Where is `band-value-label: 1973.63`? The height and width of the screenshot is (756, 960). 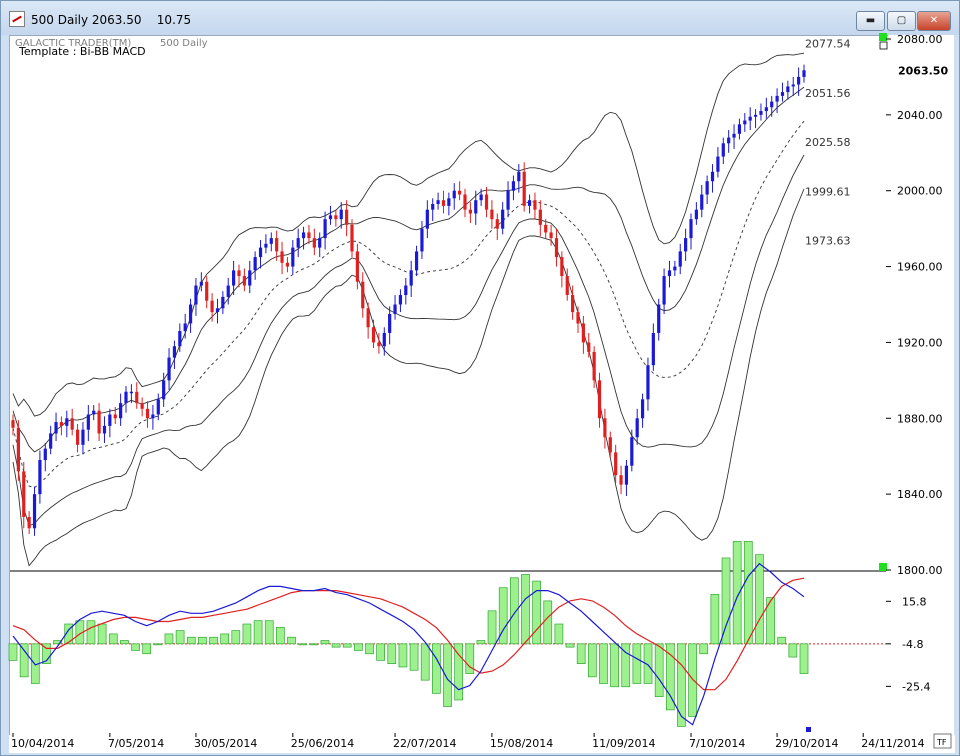
band-value-label: 1973.63 is located at coordinates (828, 241).